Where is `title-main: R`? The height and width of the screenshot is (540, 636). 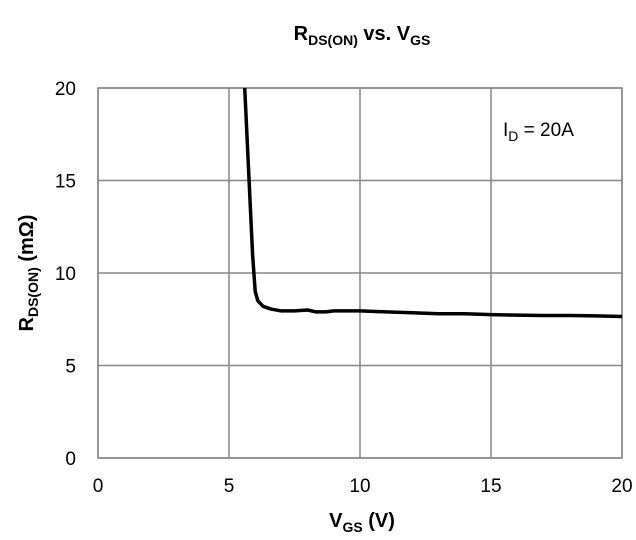 title-main: R is located at coordinates (301, 34).